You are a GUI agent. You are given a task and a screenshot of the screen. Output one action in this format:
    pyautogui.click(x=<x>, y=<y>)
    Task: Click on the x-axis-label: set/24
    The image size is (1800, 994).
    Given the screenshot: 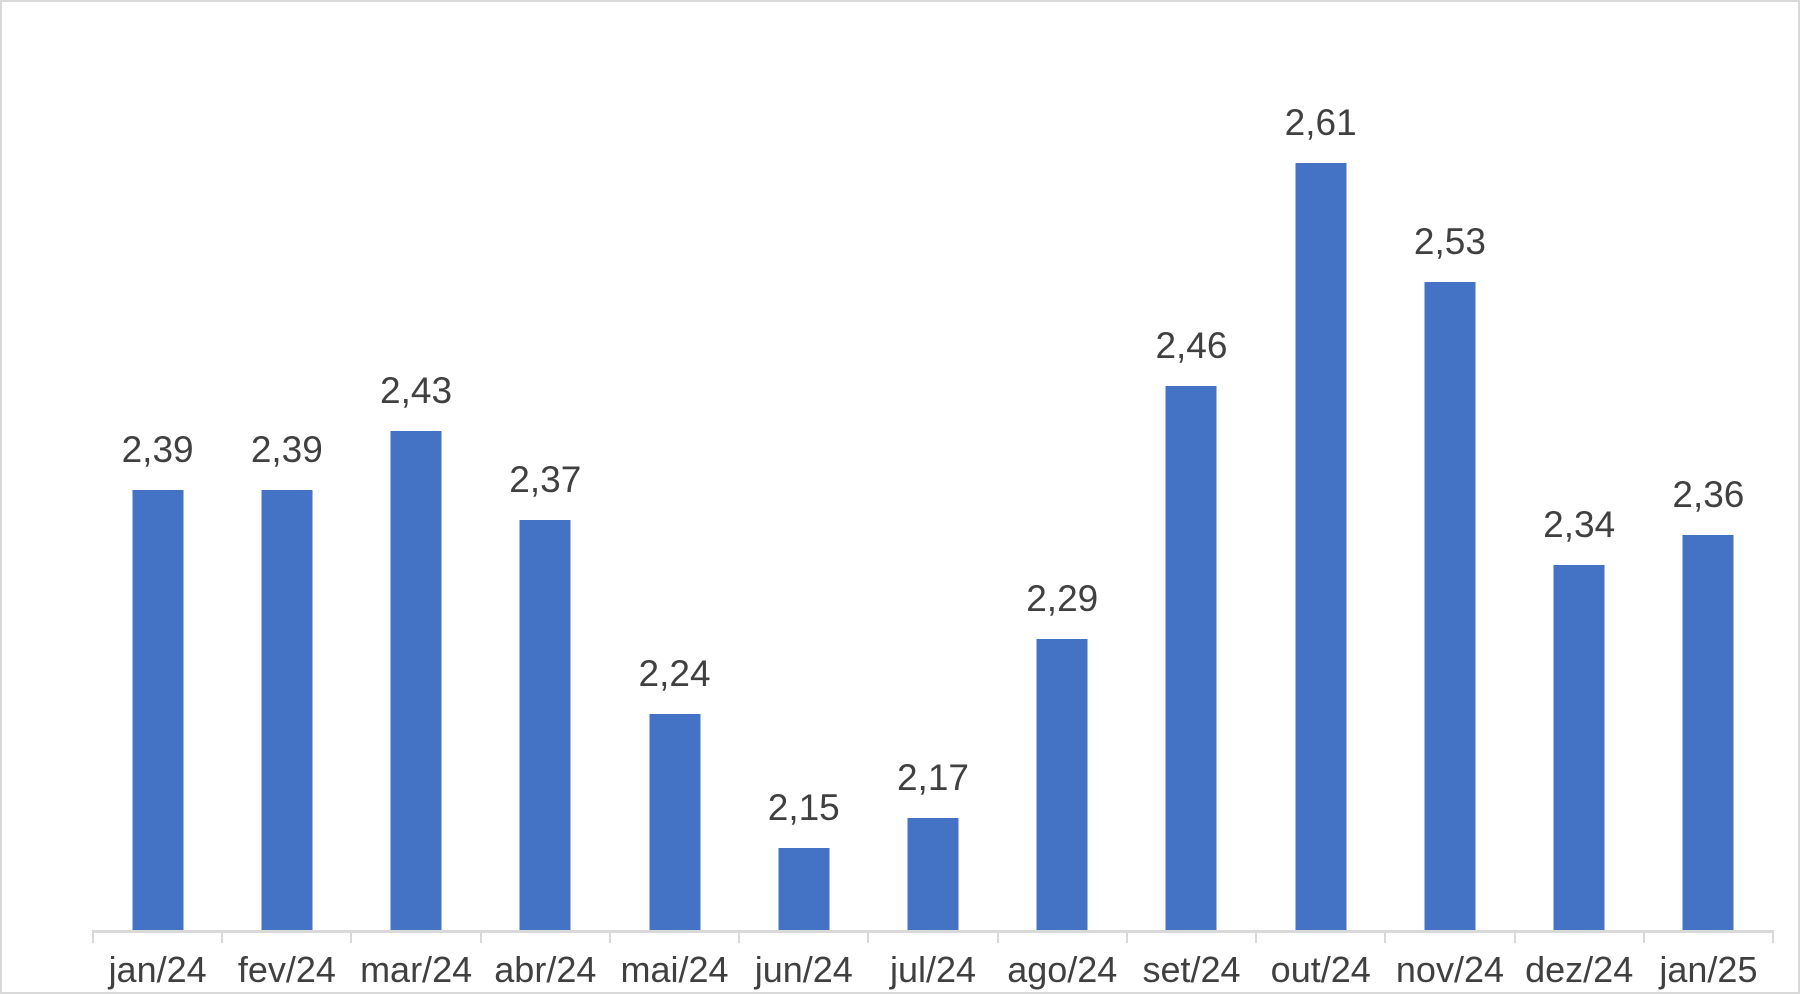 What is the action you would take?
    pyautogui.click(x=1191, y=969)
    